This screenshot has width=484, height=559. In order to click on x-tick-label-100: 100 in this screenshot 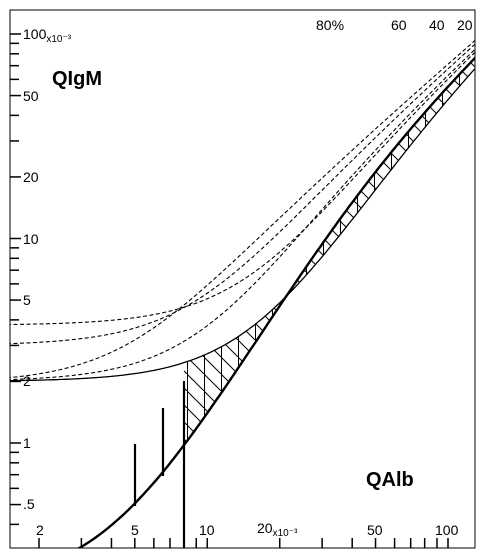, I will do `click(447, 530)`.